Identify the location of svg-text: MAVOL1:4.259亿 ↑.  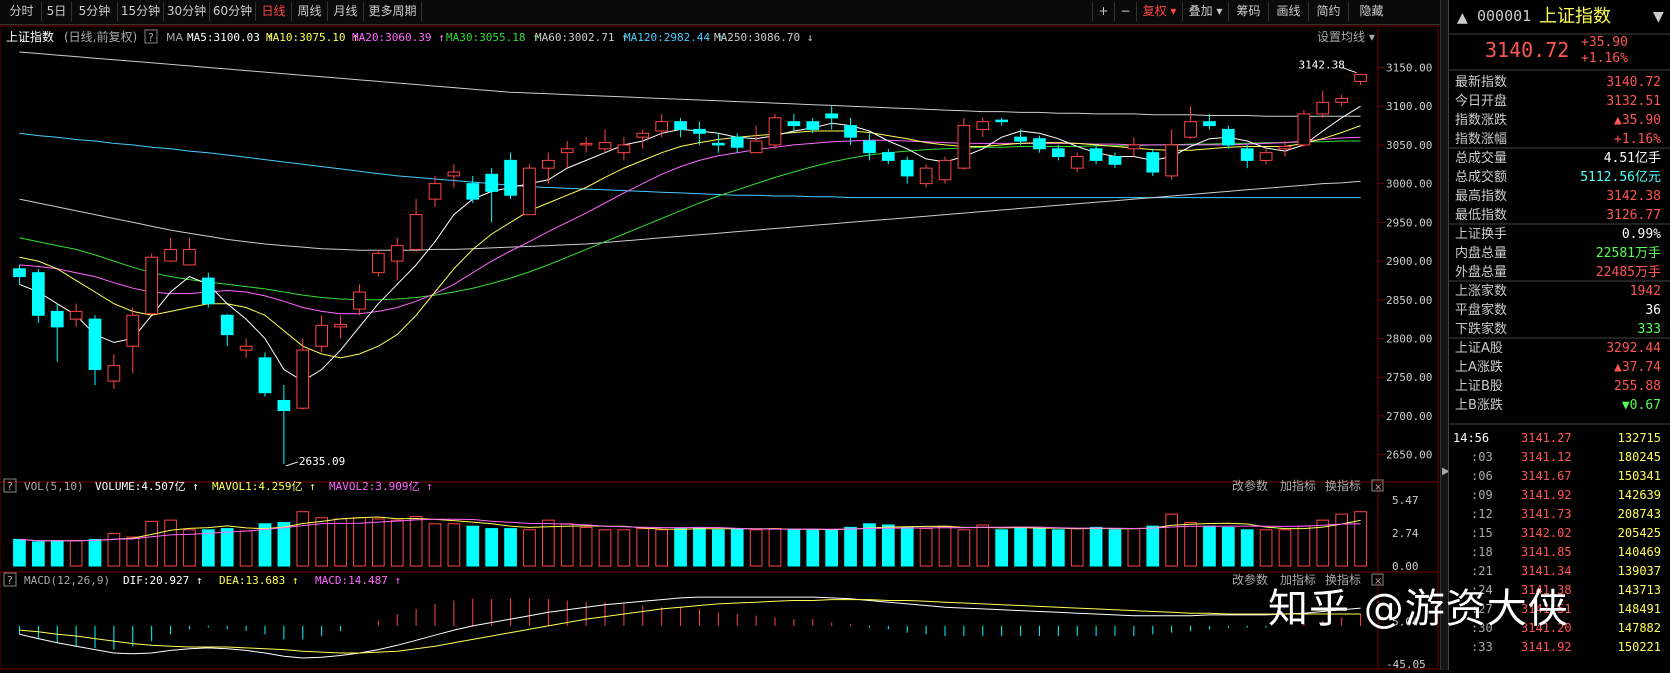
(264, 486).